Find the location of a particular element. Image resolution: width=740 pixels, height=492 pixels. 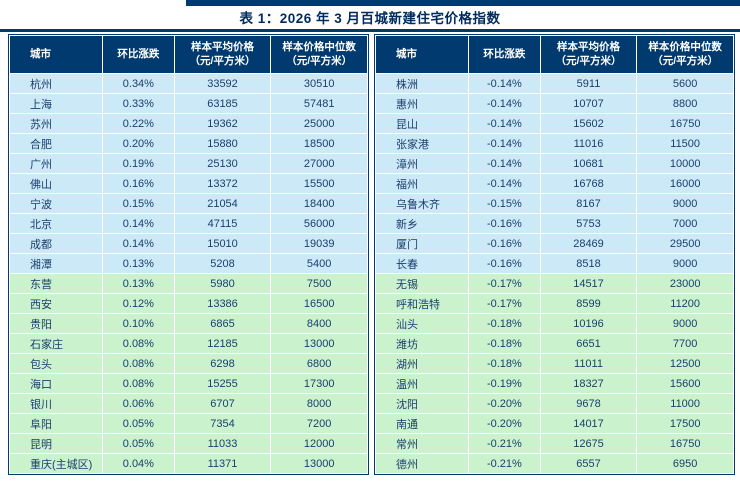

avg-price-cell: 5911 is located at coordinates (588, 83).